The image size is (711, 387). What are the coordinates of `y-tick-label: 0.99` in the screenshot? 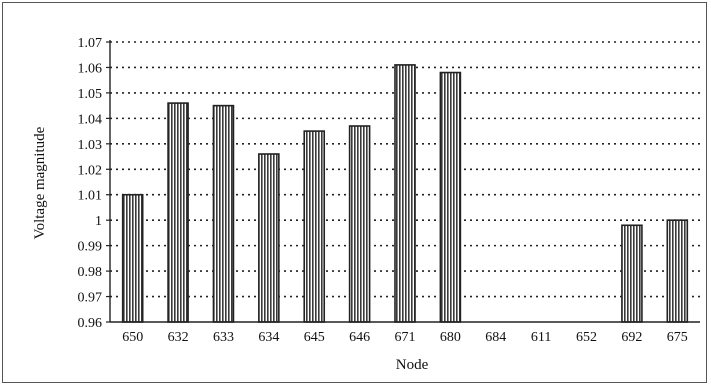 It's located at (90, 247).